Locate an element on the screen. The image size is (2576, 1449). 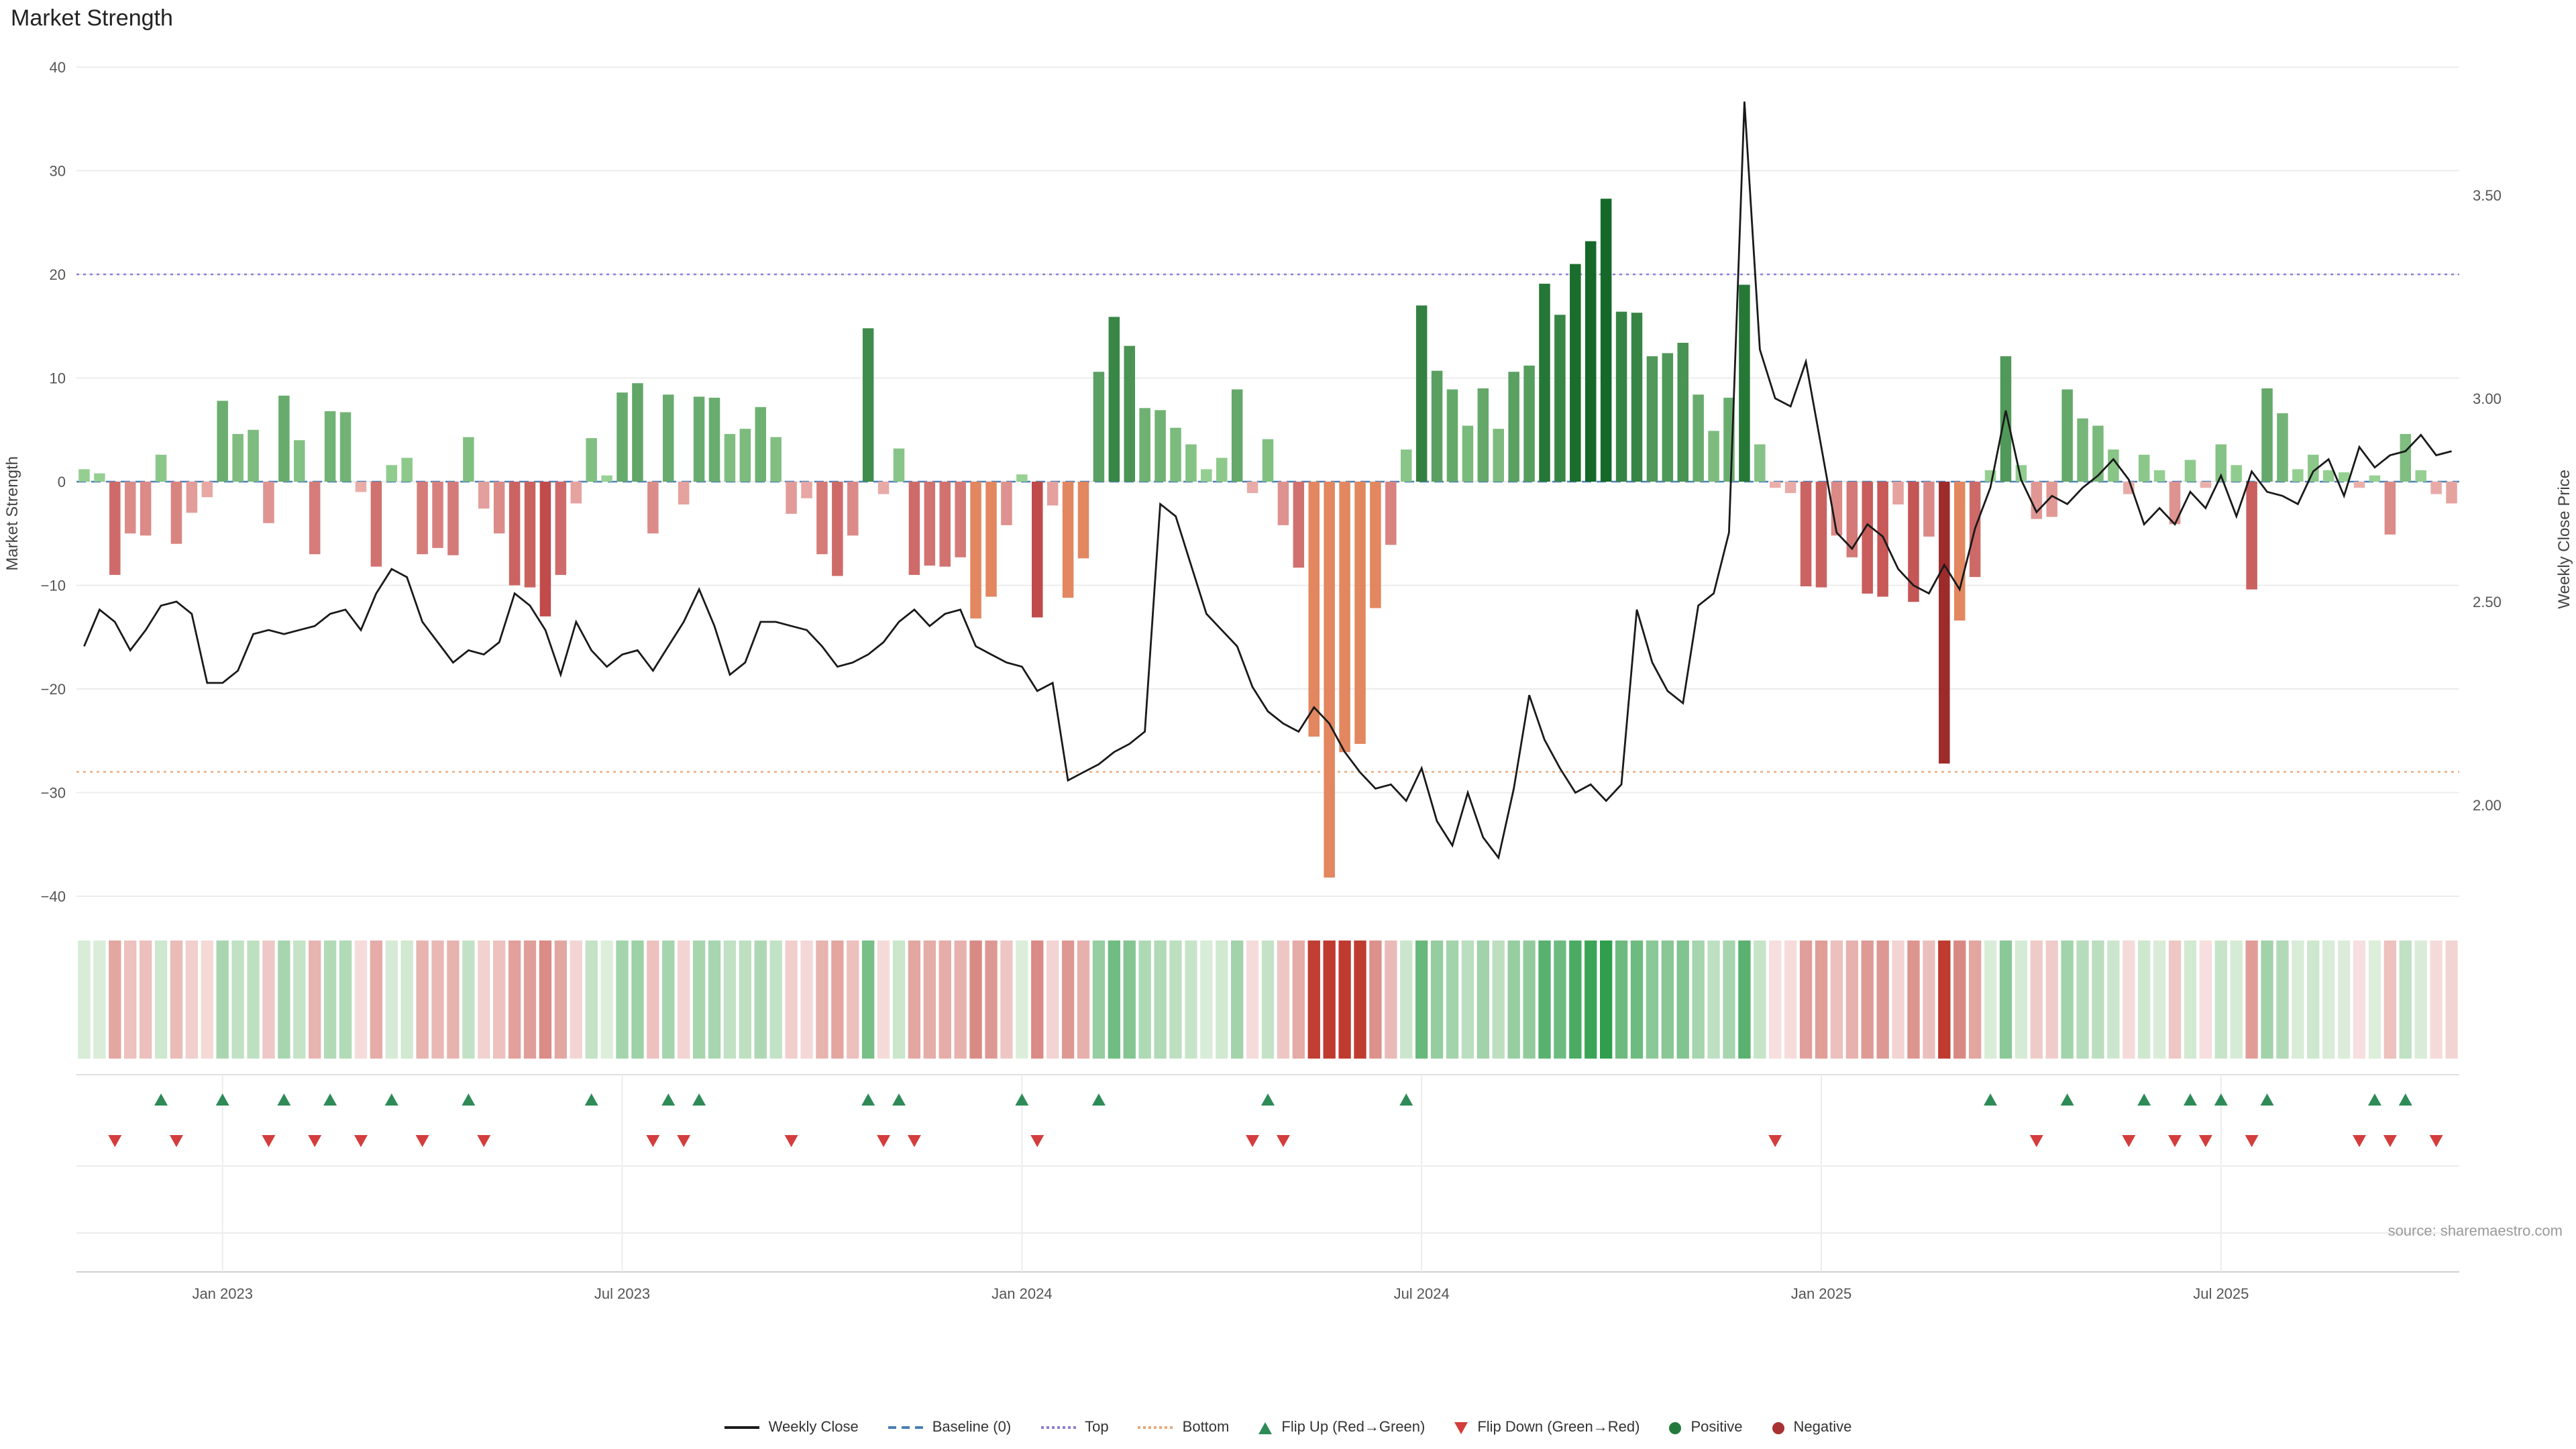
legend-label: Top is located at coordinates (1097, 1427).